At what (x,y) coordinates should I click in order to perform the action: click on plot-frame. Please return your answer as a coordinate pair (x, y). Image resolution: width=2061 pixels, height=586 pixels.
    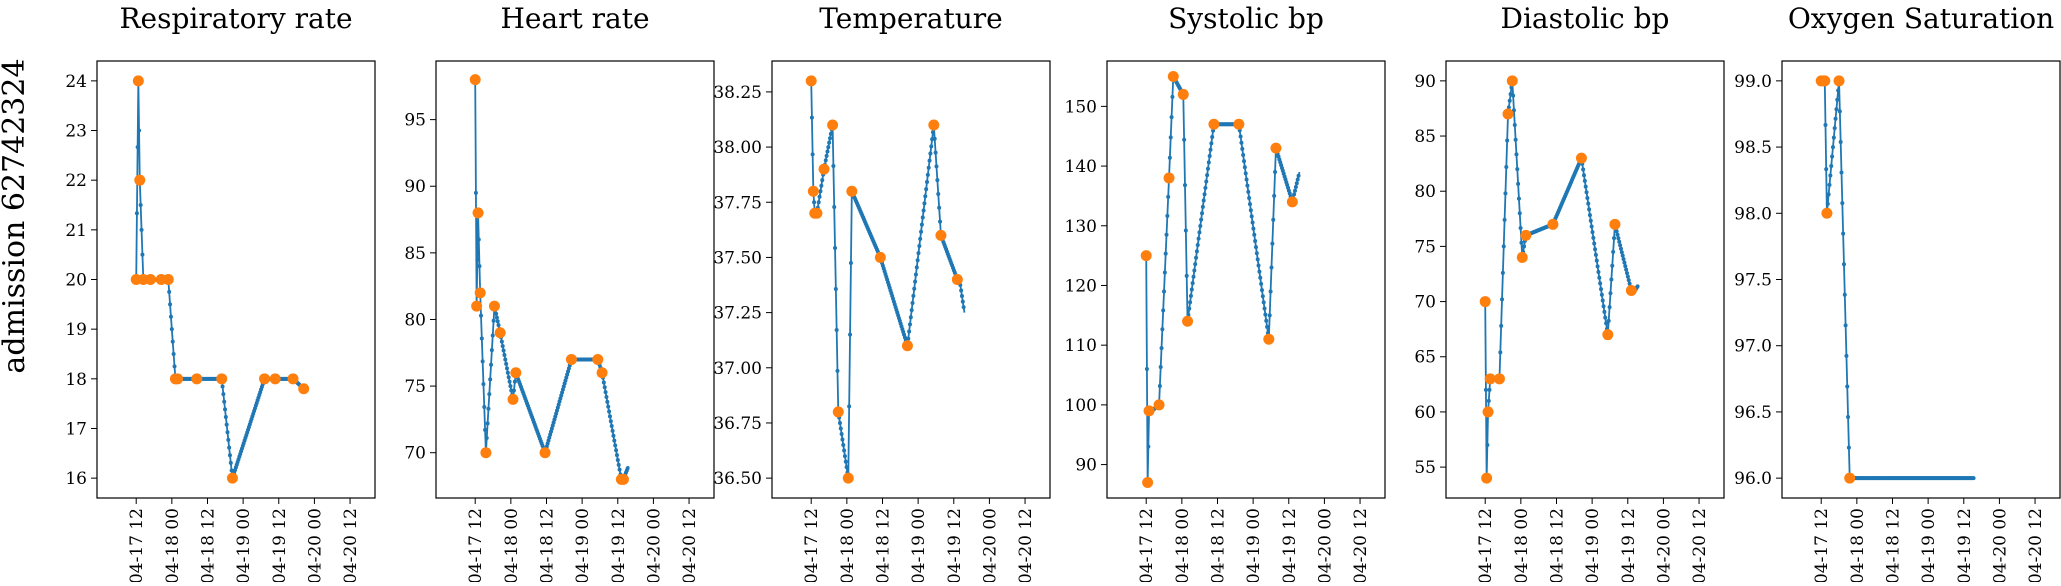
    Looking at the image, I should click on (1921, 279).